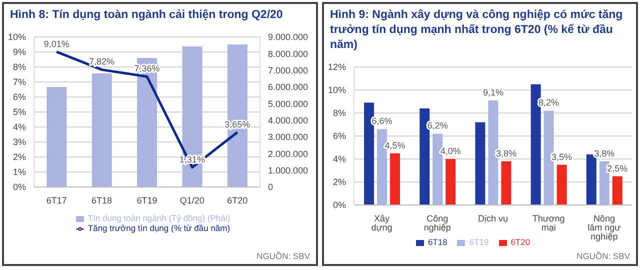 This screenshot has width=640, height=270. What do you see at coordinates (476, 30) in the screenshot?
I see `chart-title: Hình 9: Ngành xây dựng và công nghiệp có mức tăng trưởng tín dụng mạnh nhất trong 6T20 (% kể từ đầu năm)` at bounding box center [476, 30].